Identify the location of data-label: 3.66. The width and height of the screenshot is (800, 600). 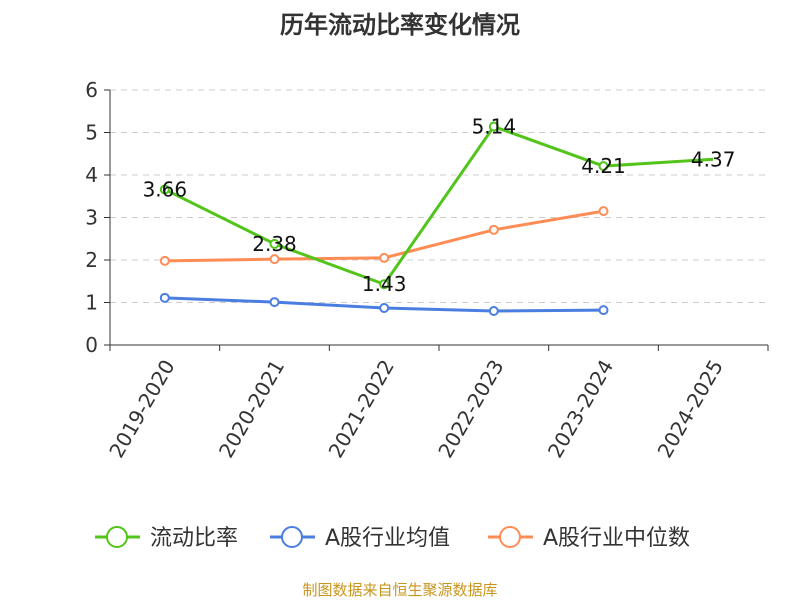
(165, 189).